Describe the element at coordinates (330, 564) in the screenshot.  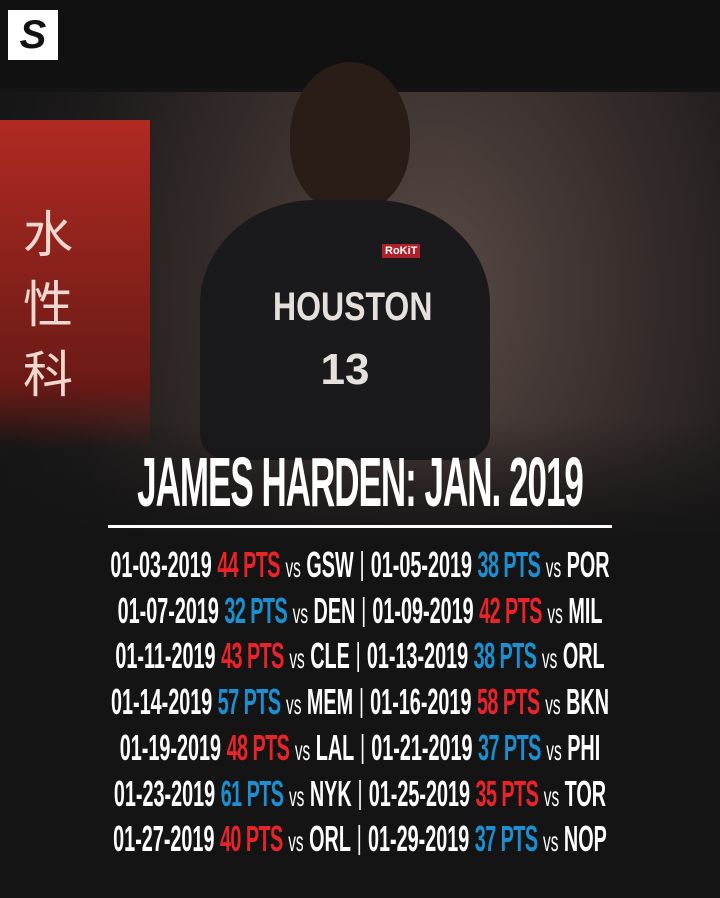
I see `game-opponent: GSW` at that location.